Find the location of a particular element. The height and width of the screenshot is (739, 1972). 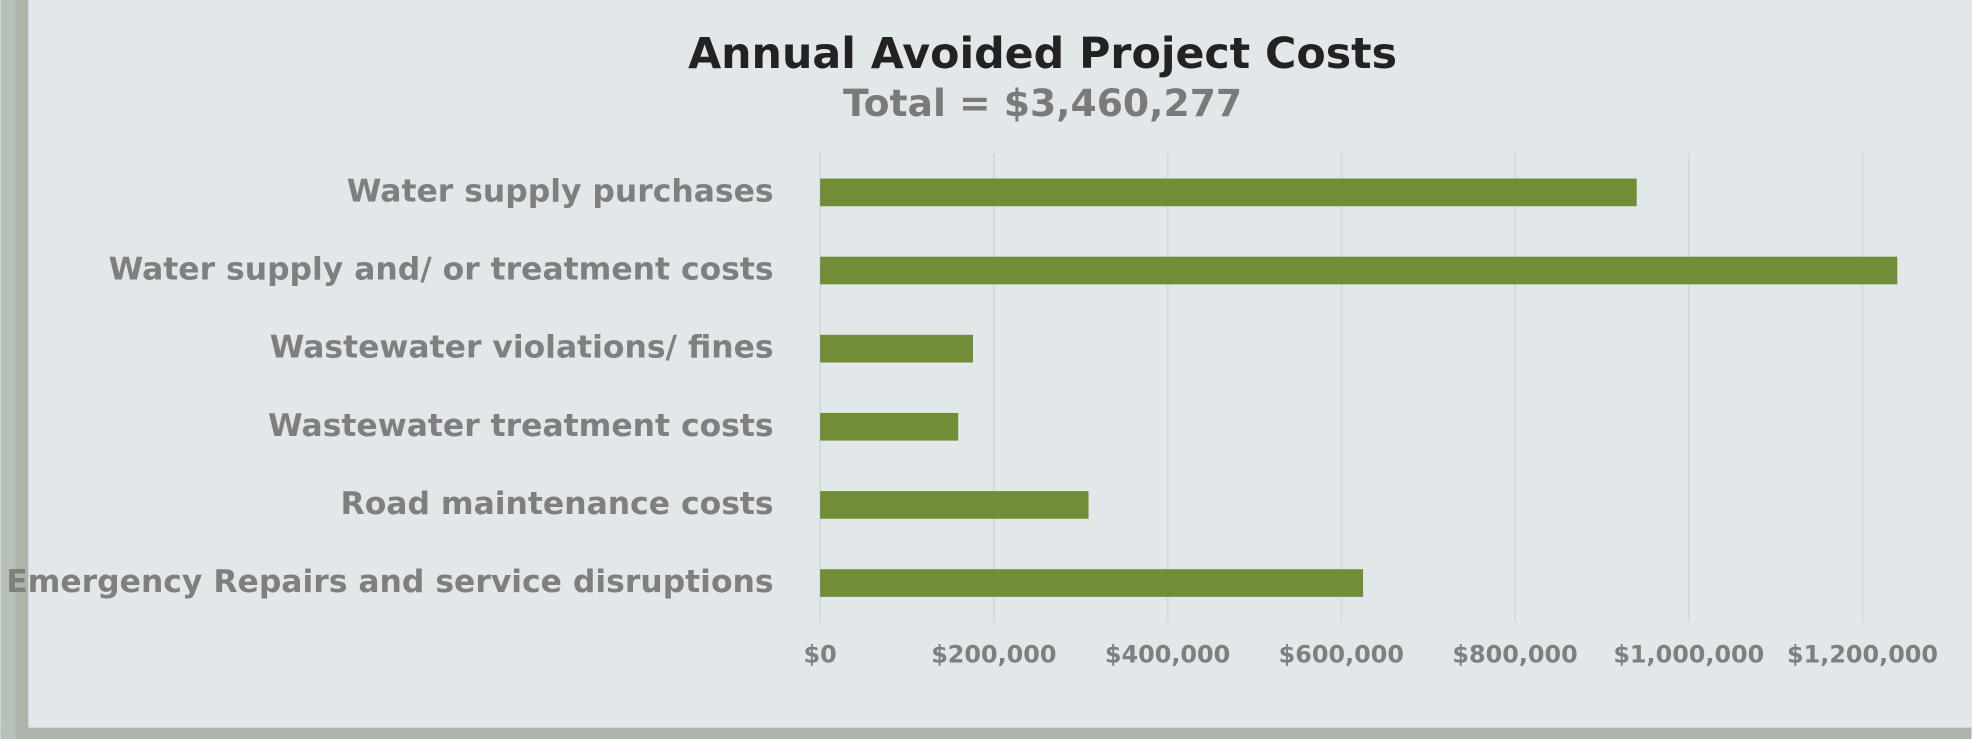

y-tick-label: Water supply and/ or treatment costs is located at coordinates (441, 270).